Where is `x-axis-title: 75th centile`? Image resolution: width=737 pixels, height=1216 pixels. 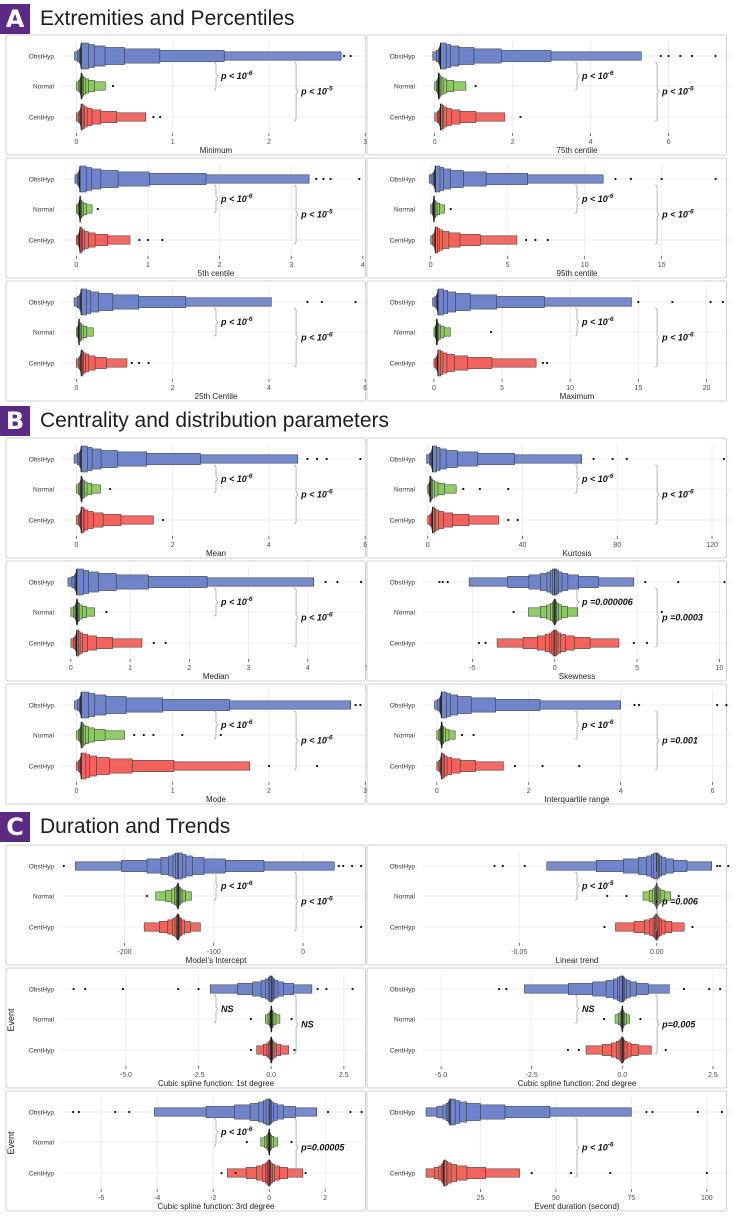
x-axis-title: 75th centile is located at coordinates (577, 150).